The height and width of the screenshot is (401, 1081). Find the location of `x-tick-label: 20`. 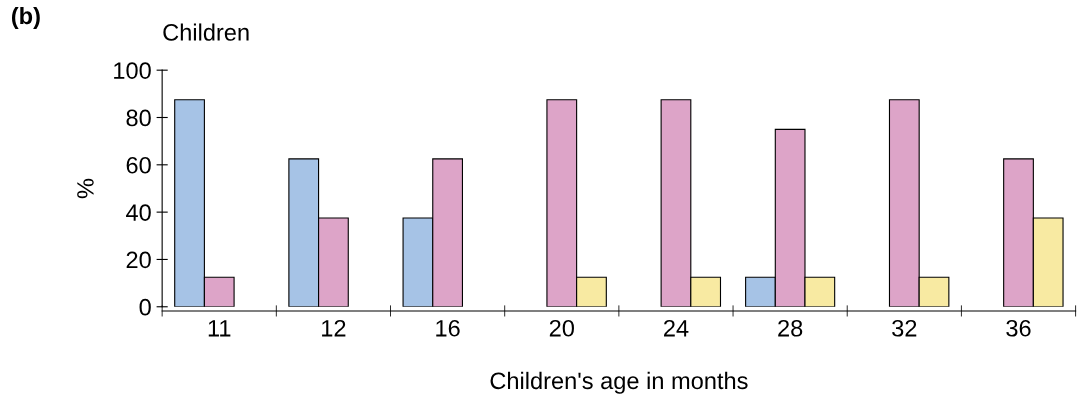

x-tick-label: 20 is located at coordinates (561, 328).